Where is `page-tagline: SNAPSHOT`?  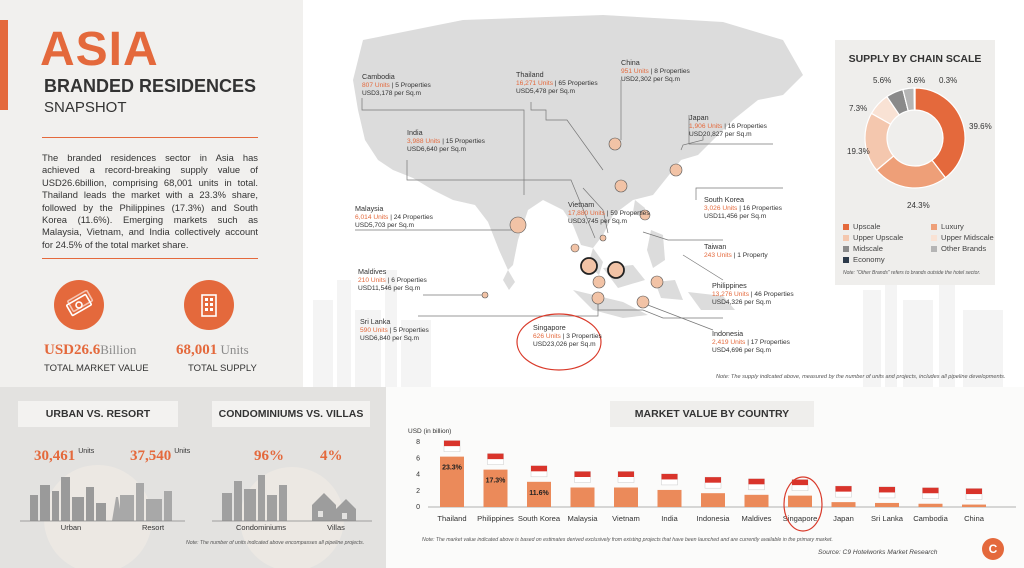 page-tagline: SNAPSHOT is located at coordinates (85, 107).